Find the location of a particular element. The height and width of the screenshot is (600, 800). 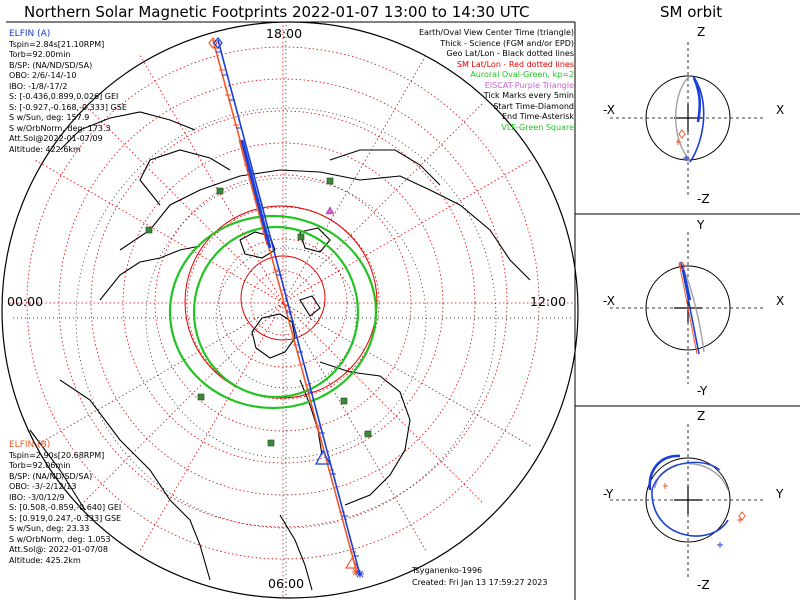

elfin-b-line: Tspin=2.90s[20.68RPM] is located at coordinates (57, 455).